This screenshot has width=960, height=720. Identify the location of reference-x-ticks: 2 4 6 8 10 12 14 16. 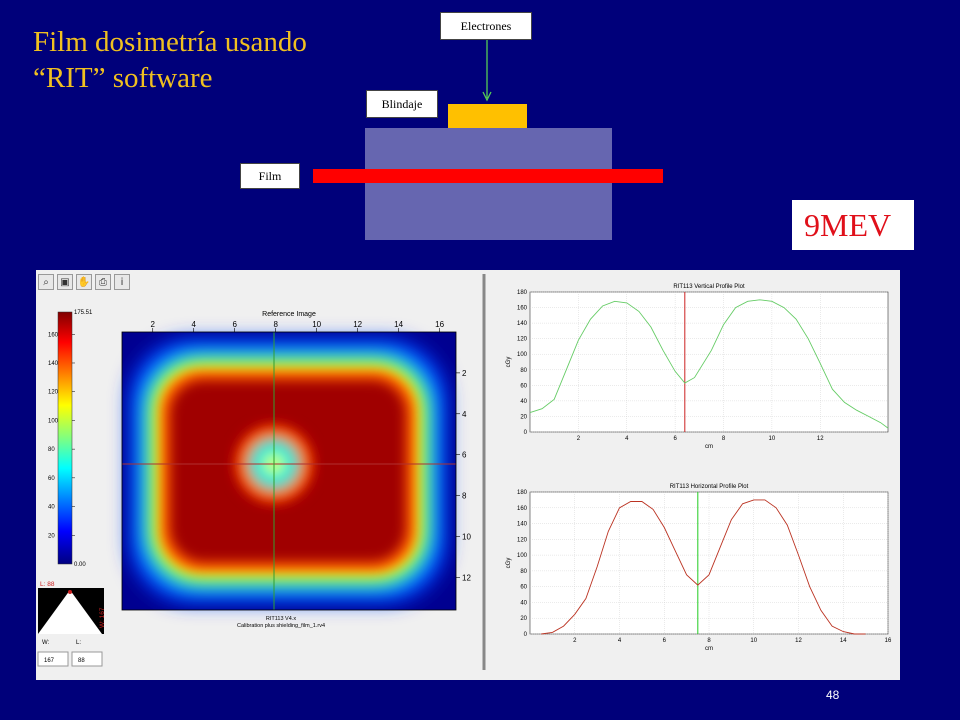
(298, 326).